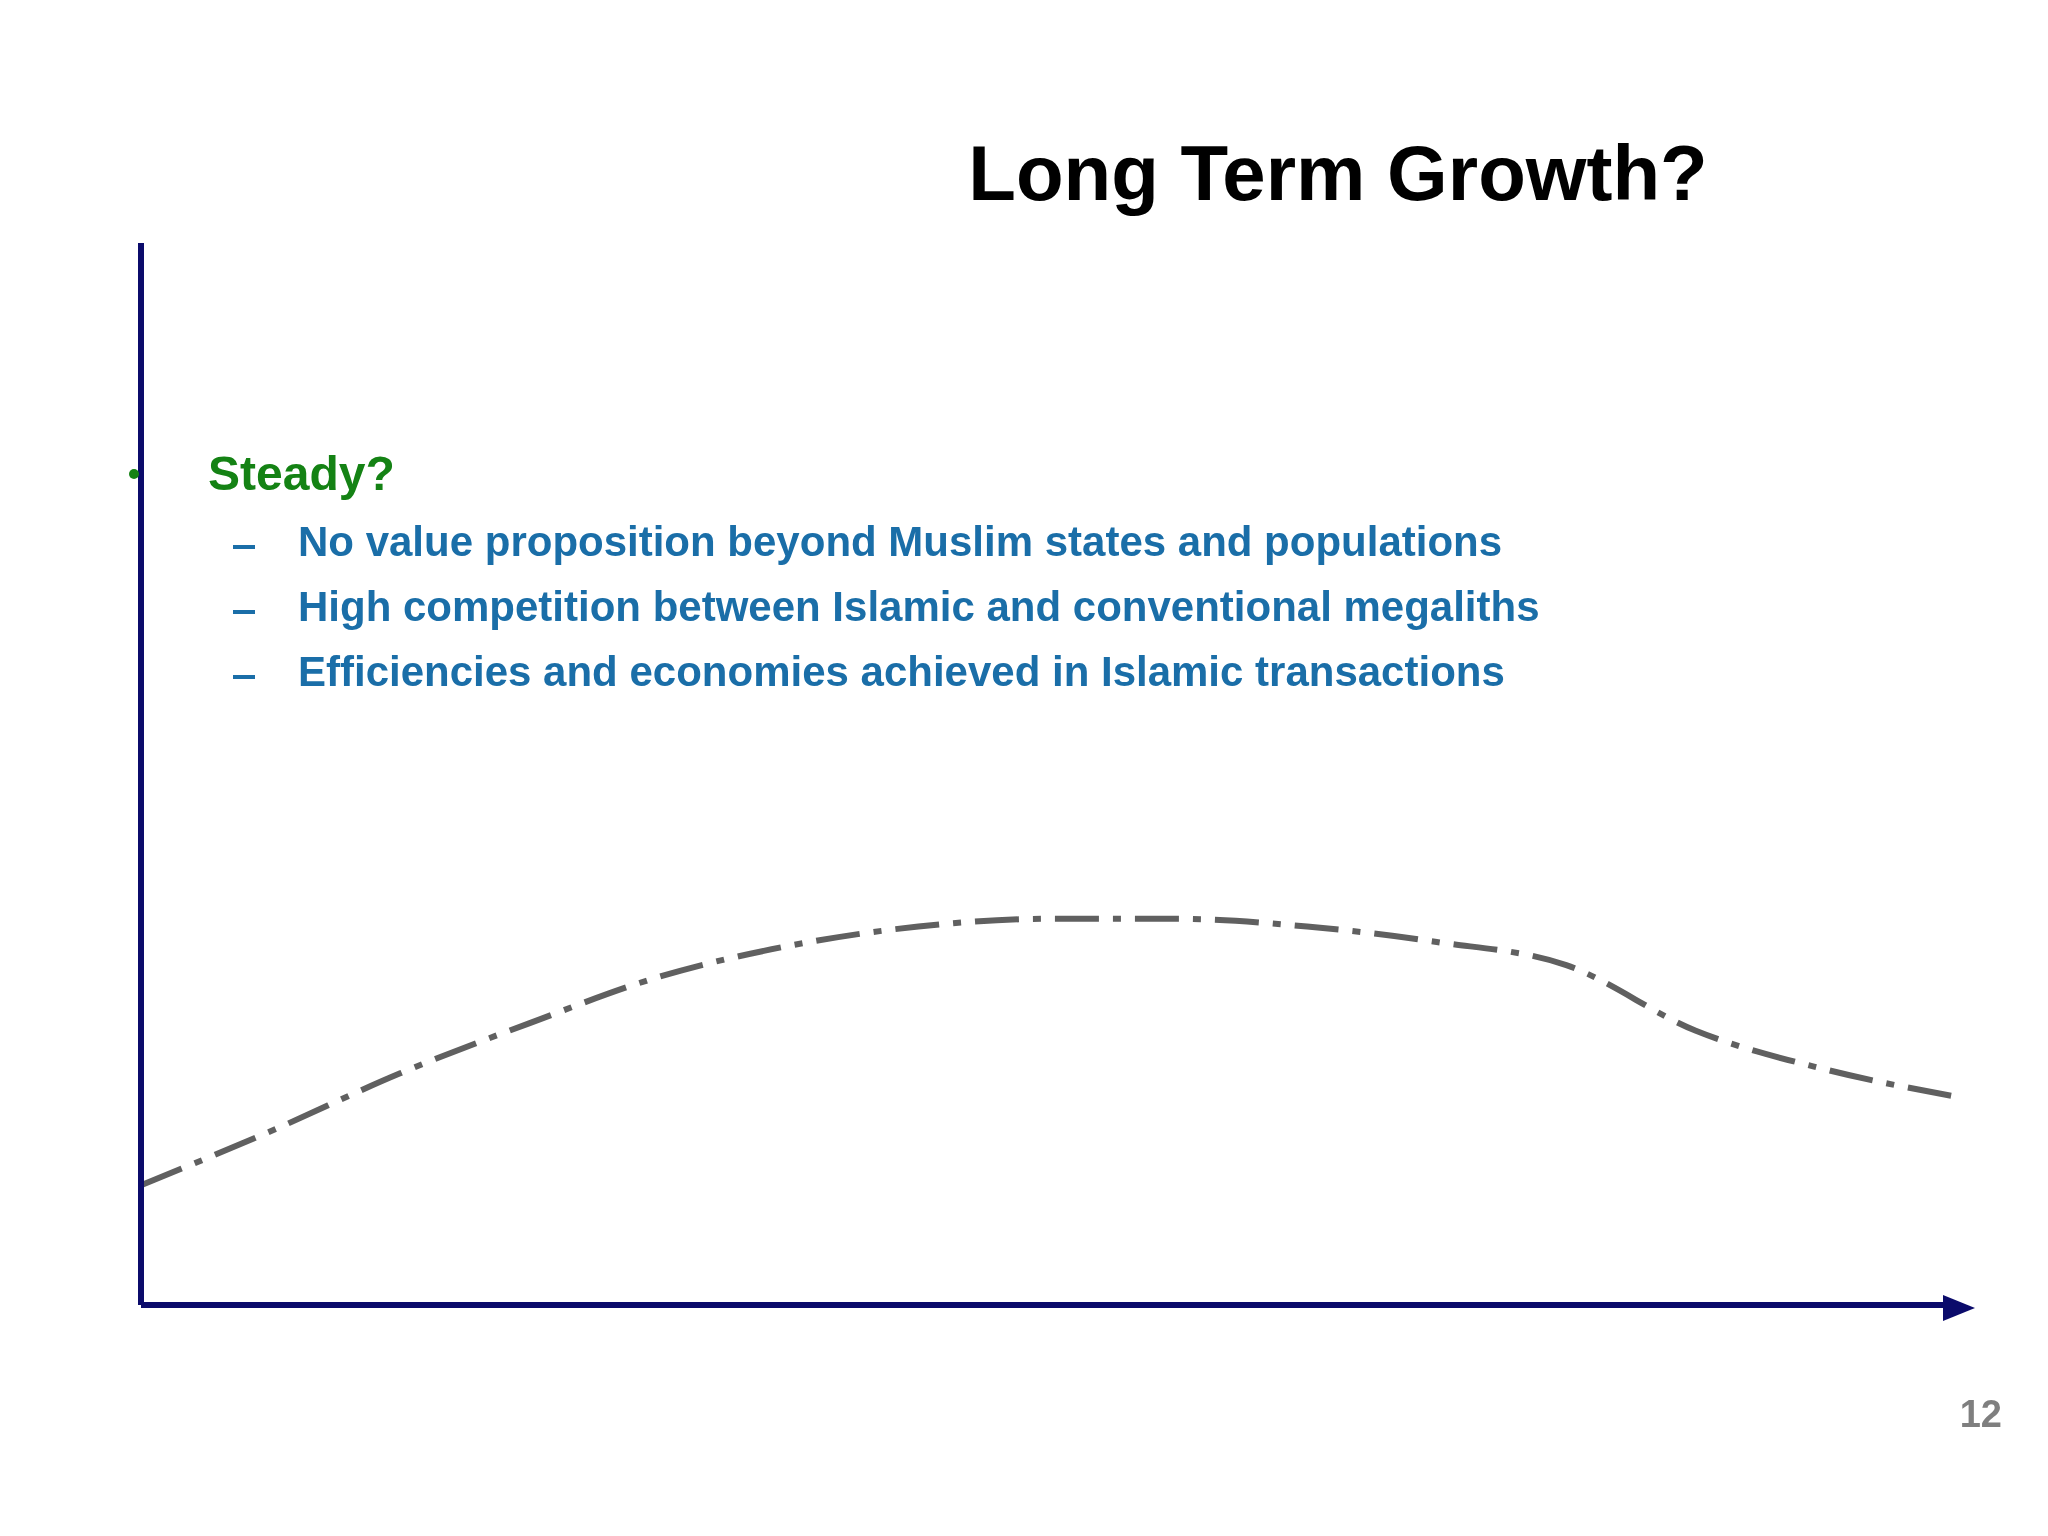  What do you see at coordinates (301, 473) in the screenshot?
I see `text: Steady?` at bounding box center [301, 473].